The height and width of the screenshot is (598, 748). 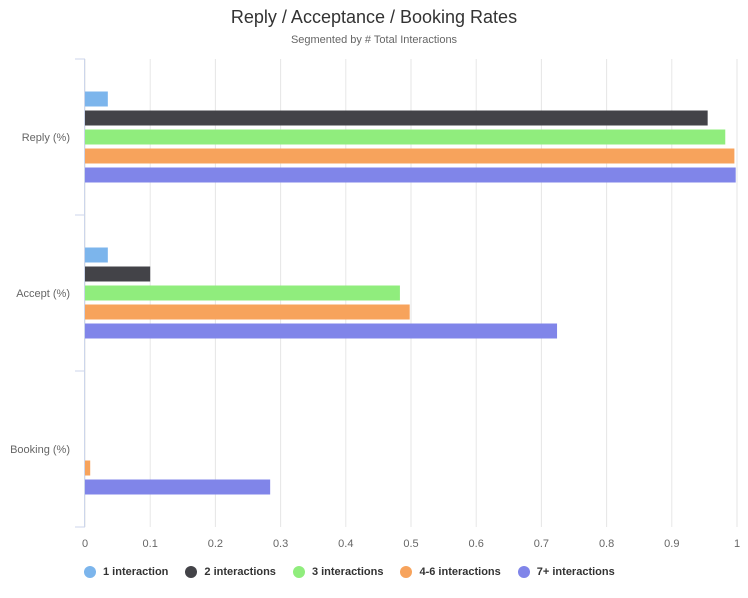 I want to click on legend-label: 7+ interactions, so click(x=575, y=572).